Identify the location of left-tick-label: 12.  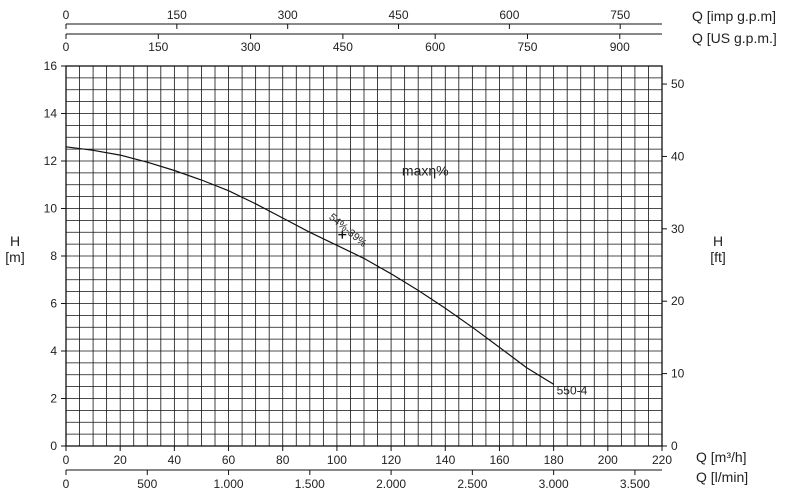
(51, 161).